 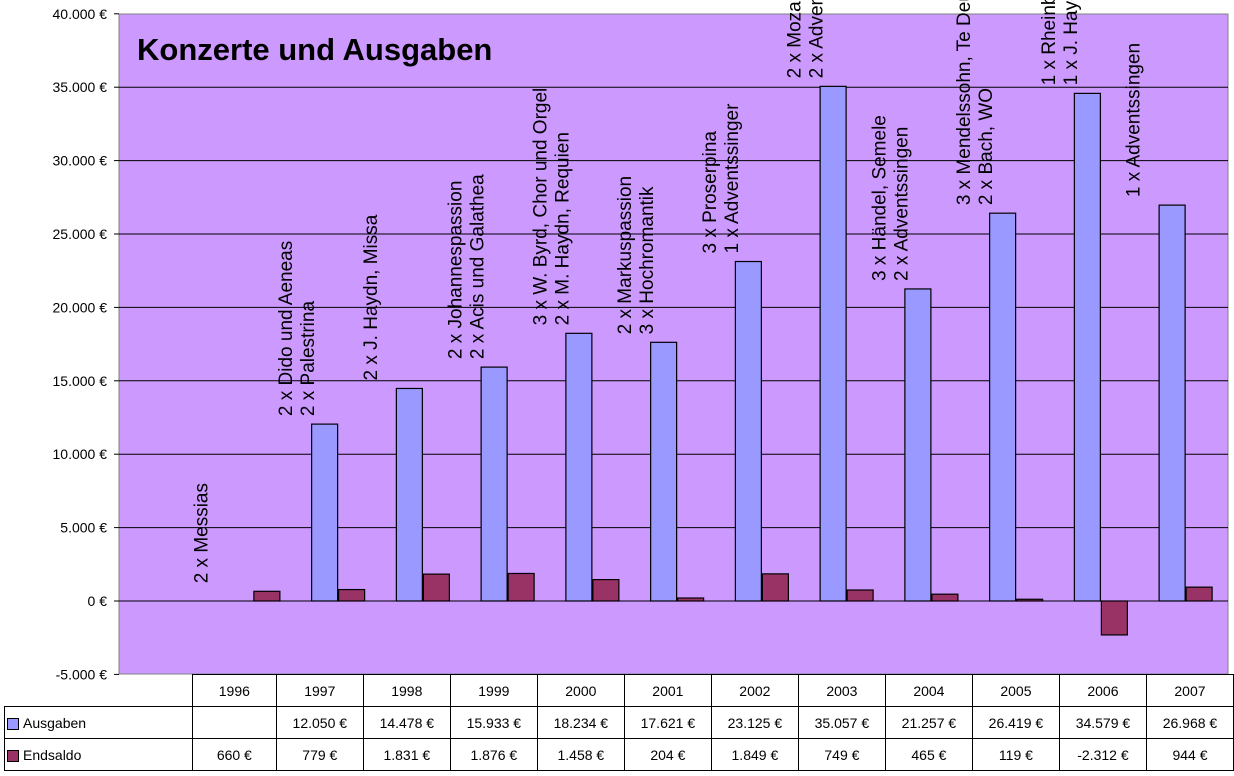 What do you see at coordinates (1102, 690) in the screenshot?
I see `table-year-2006: 2006` at bounding box center [1102, 690].